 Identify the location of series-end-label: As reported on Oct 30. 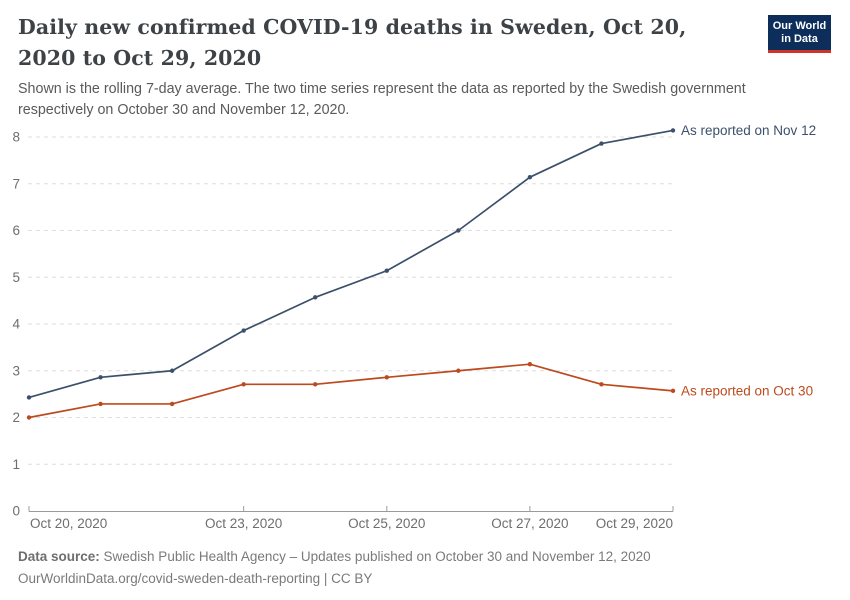
(747, 390).